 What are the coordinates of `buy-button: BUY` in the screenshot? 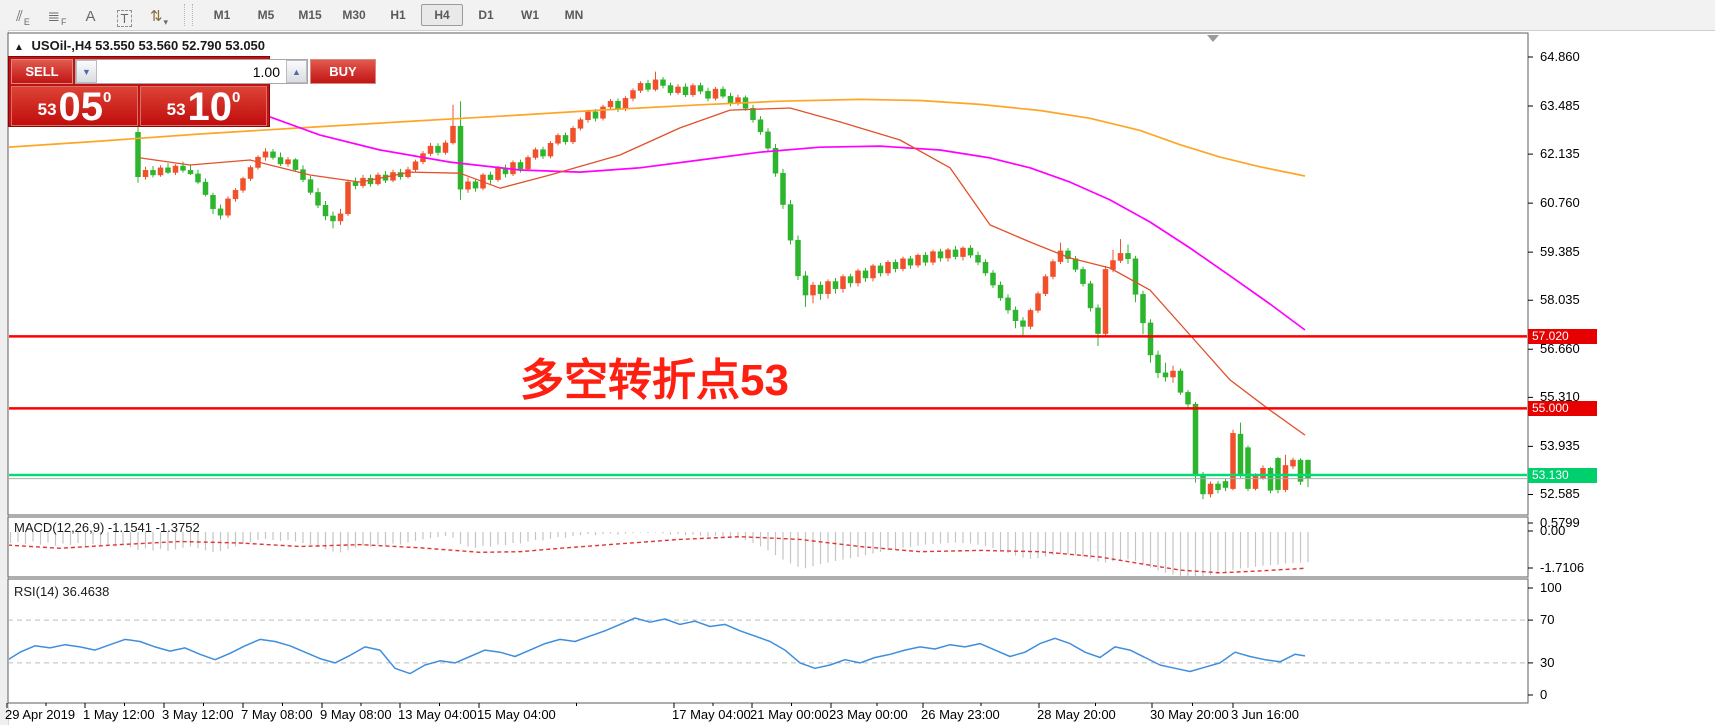 It's located at (343, 71).